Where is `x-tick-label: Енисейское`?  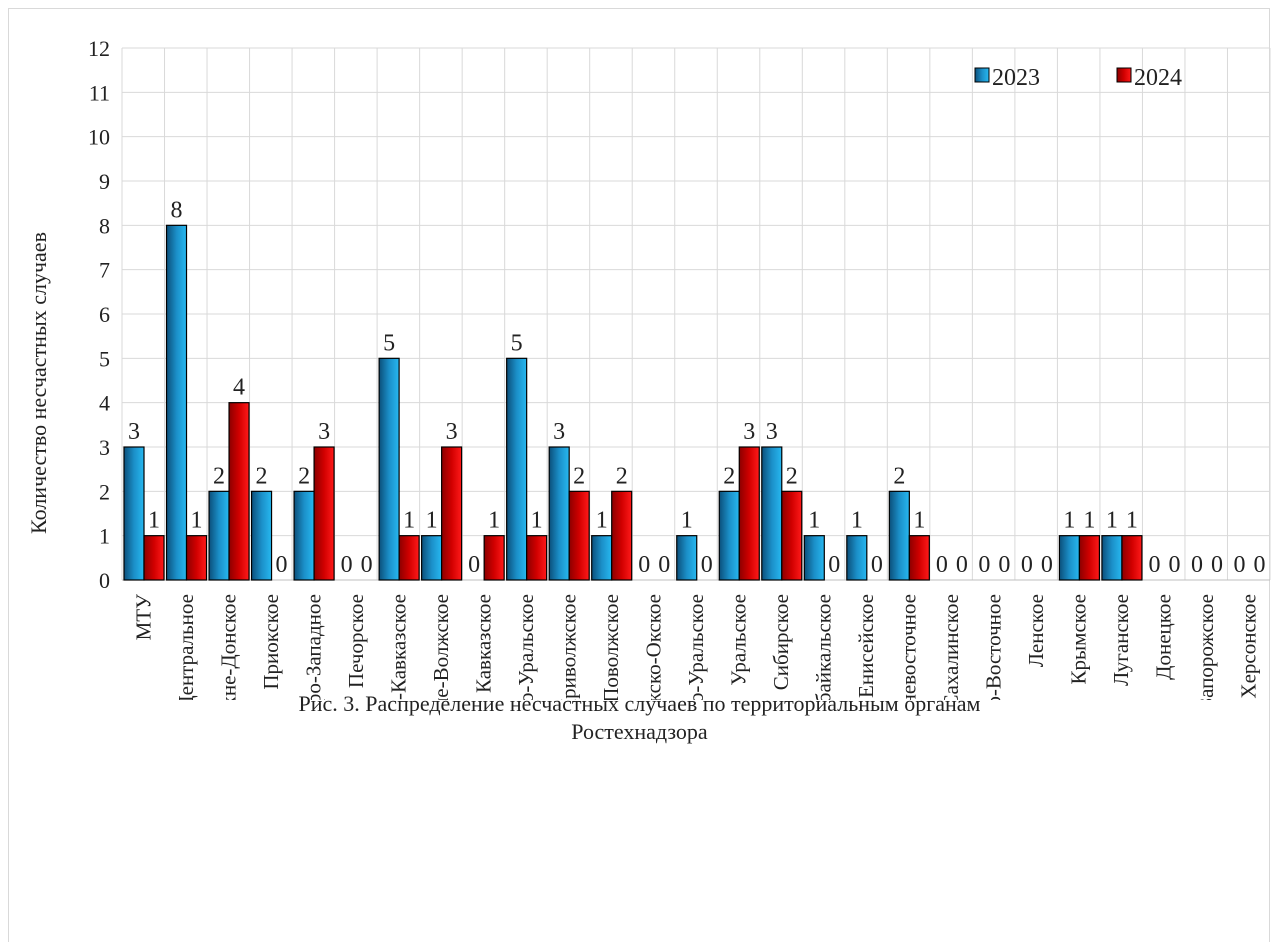 x-tick-label: Енисейское is located at coordinates (866, 646).